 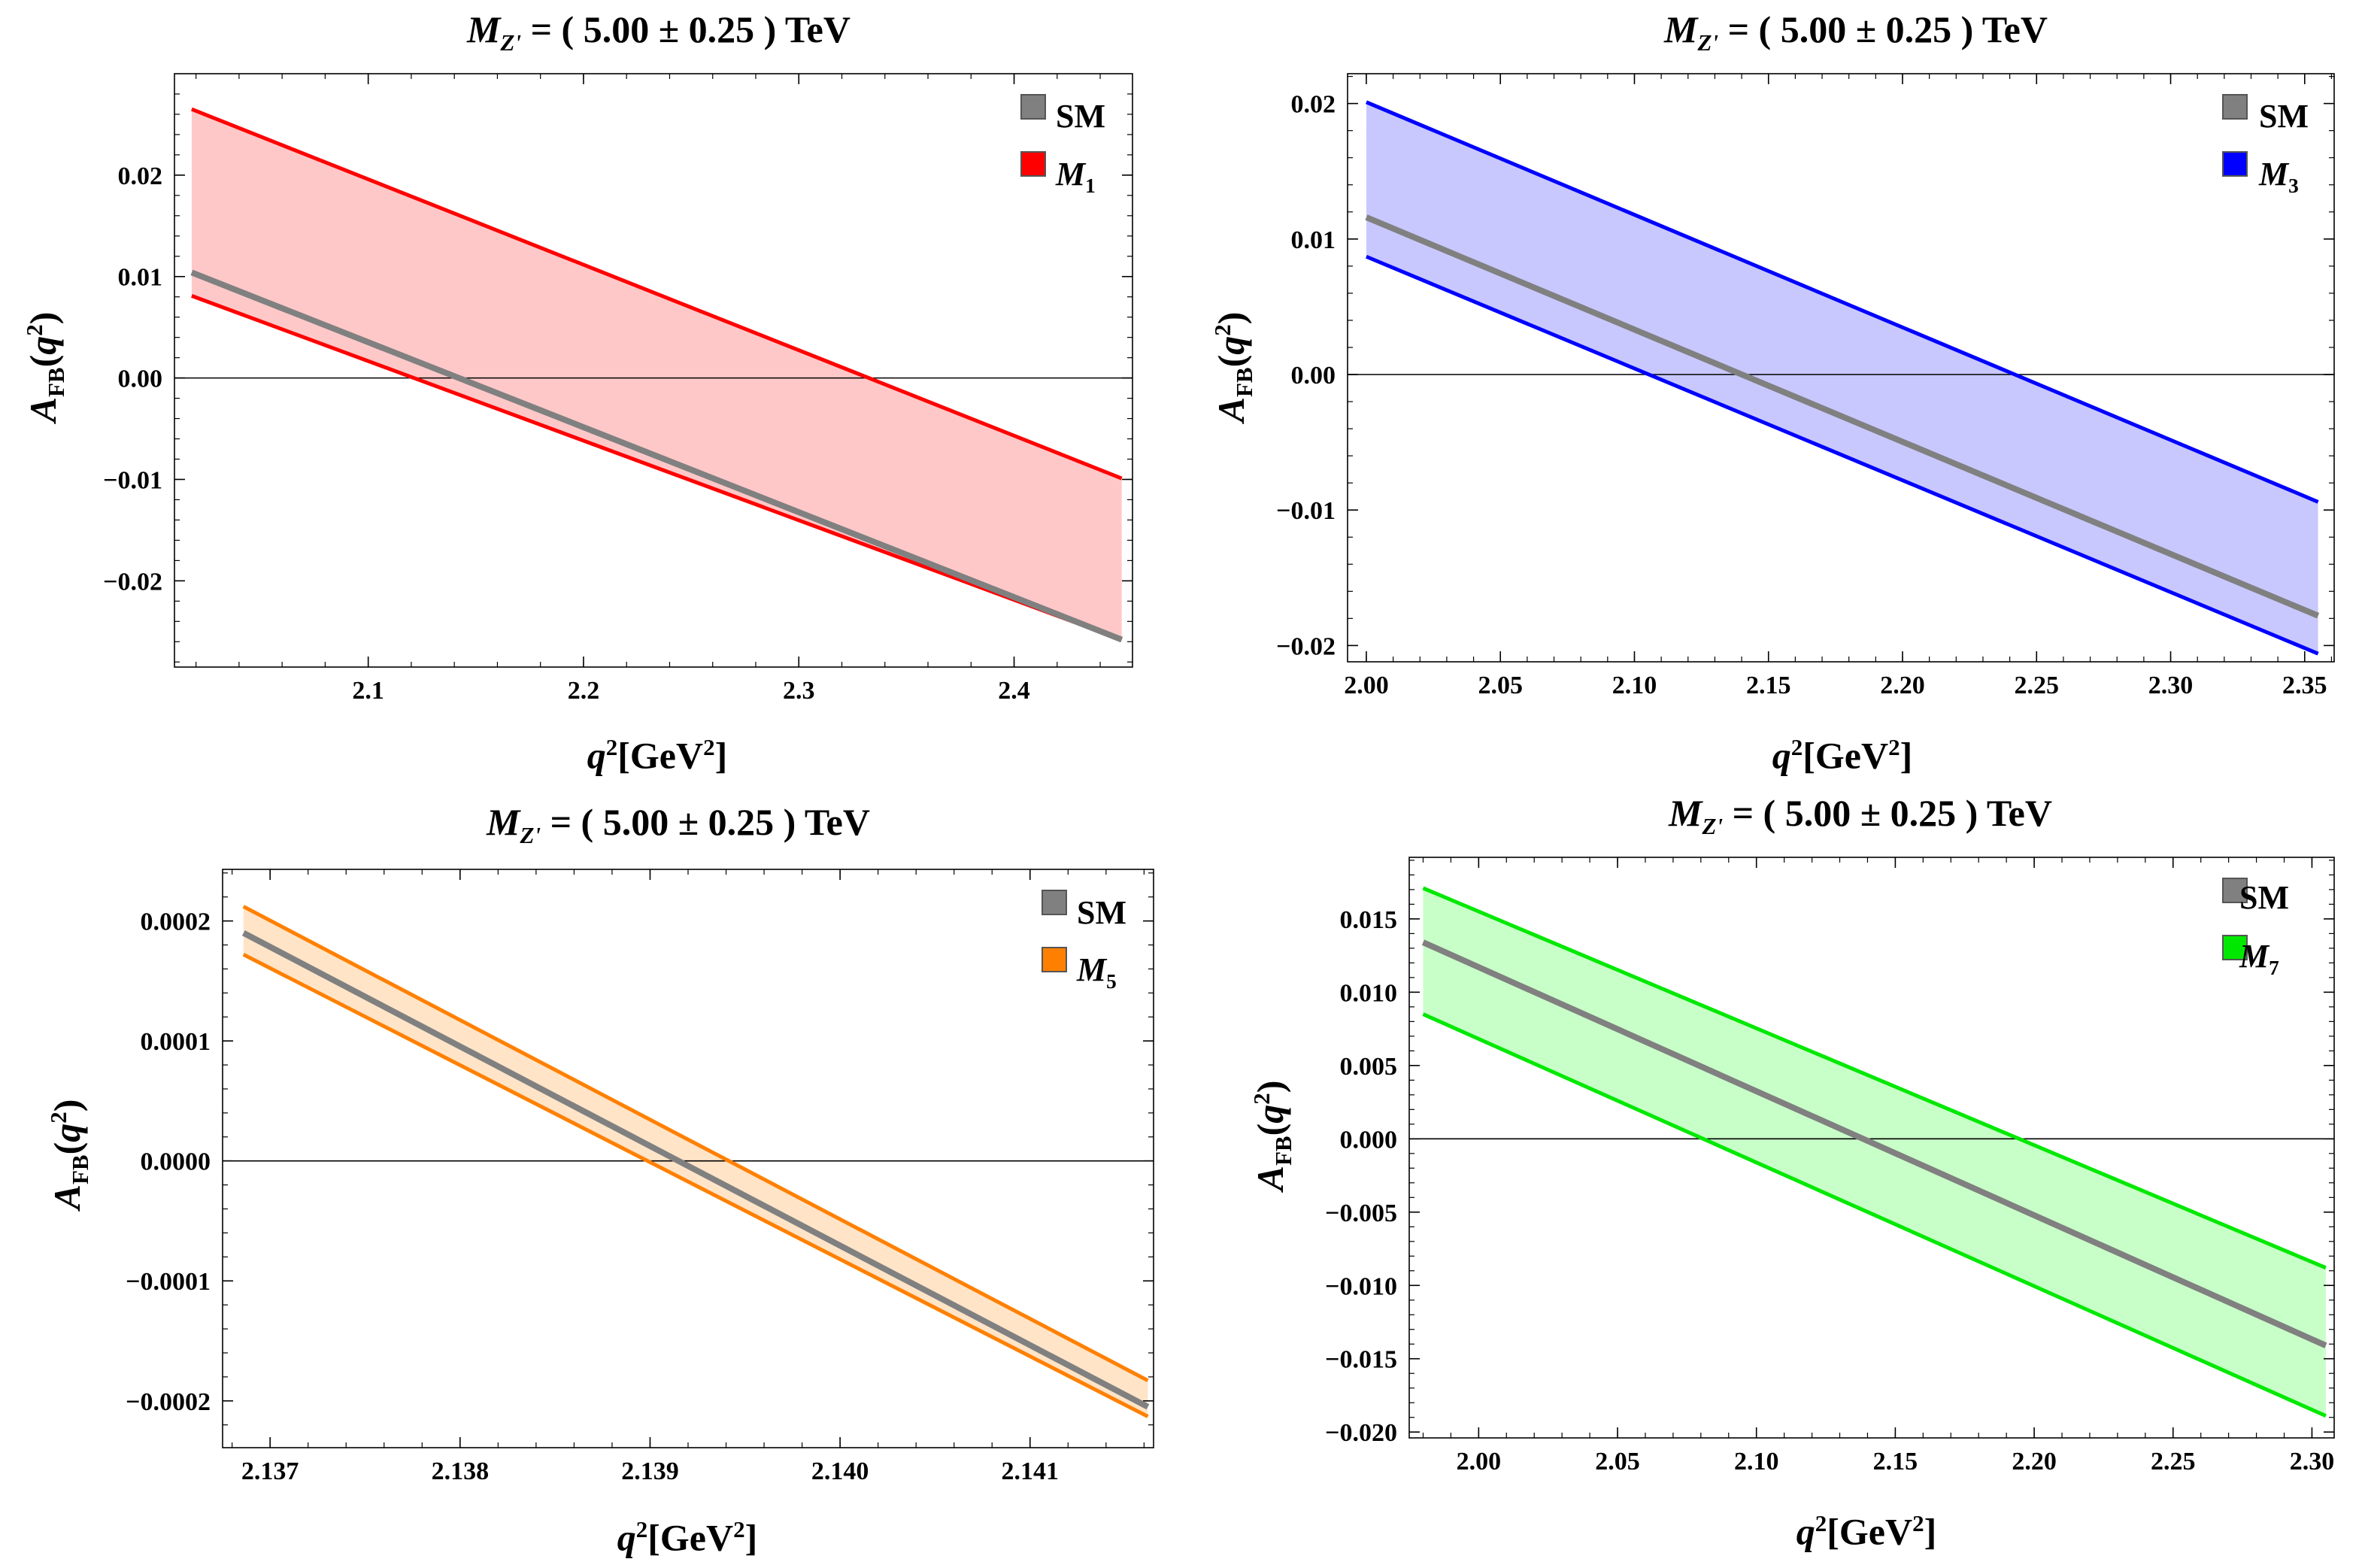 What do you see at coordinates (176, 1162) in the screenshot?
I see `y-tick-label: 0.0000` at bounding box center [176, 1162].